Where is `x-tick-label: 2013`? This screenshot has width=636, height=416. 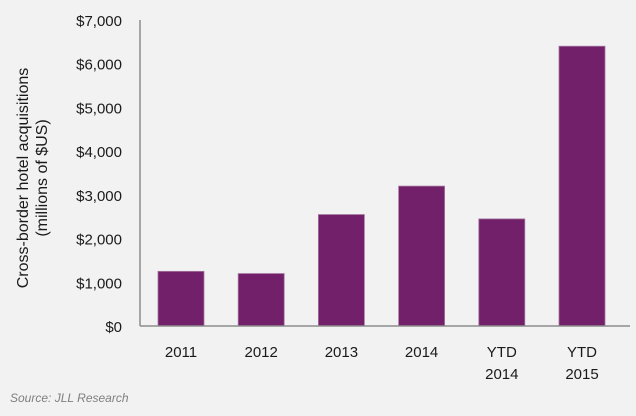
x-tick-label: 2013 is located at coordinates (341, 352).